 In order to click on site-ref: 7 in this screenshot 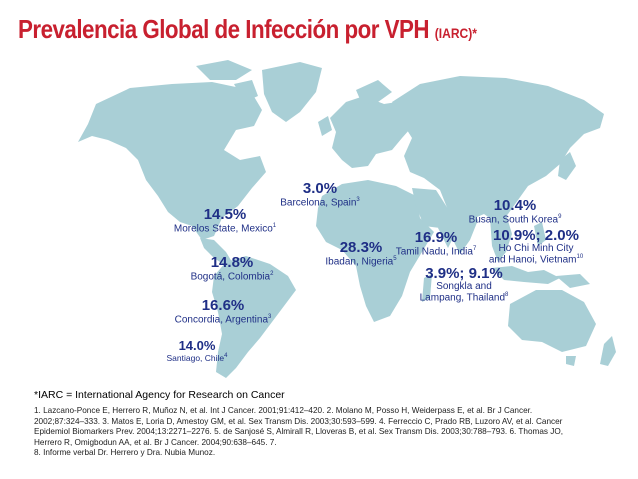, I will do `click(474, 248)`.